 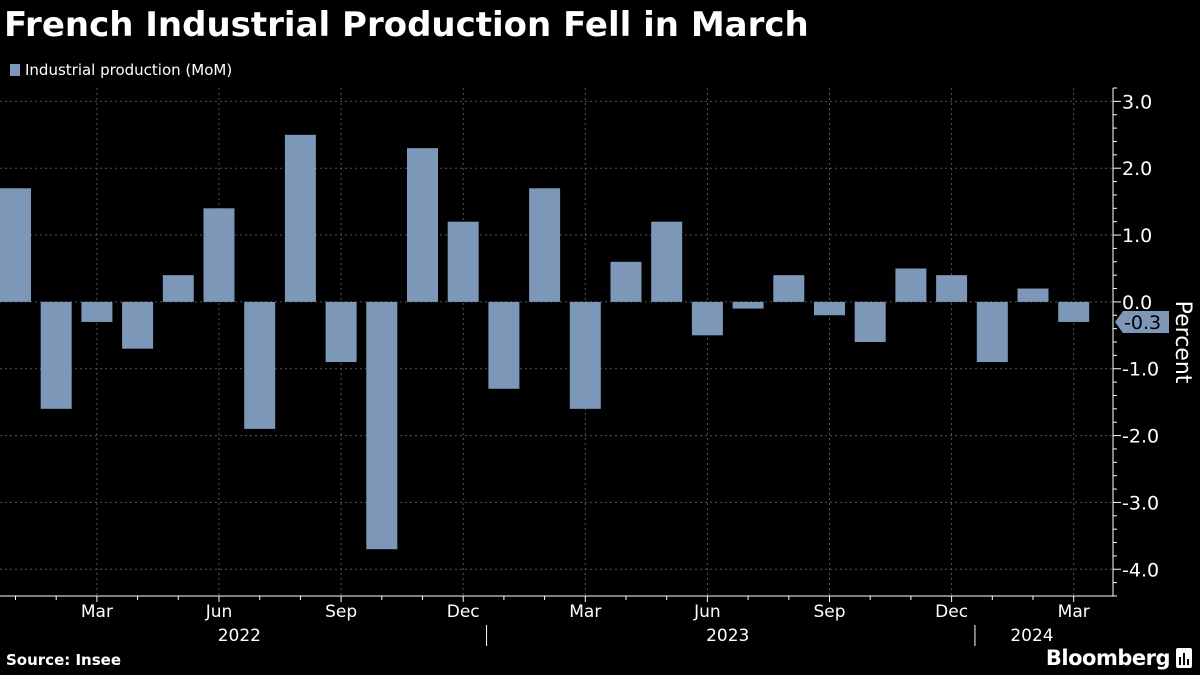 I want to click on y-tick-label: -4.0, so click(x=1140, y=570).